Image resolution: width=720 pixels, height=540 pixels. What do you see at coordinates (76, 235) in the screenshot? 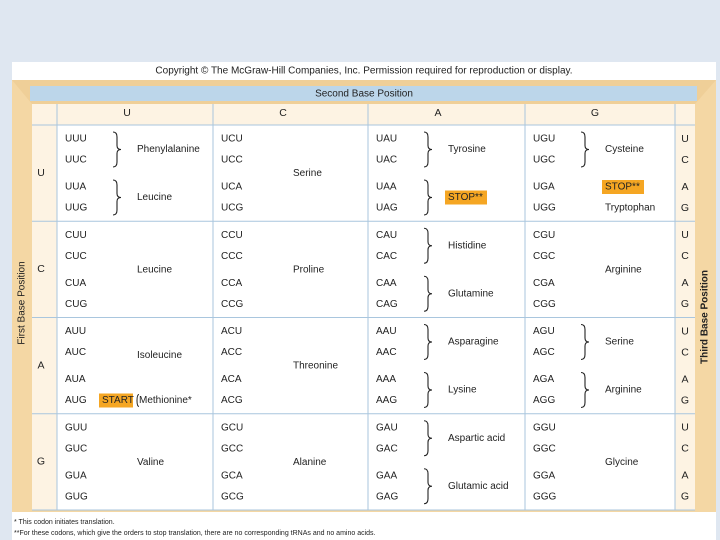
I see `codon: CUU` at bounding box center [76, 235].